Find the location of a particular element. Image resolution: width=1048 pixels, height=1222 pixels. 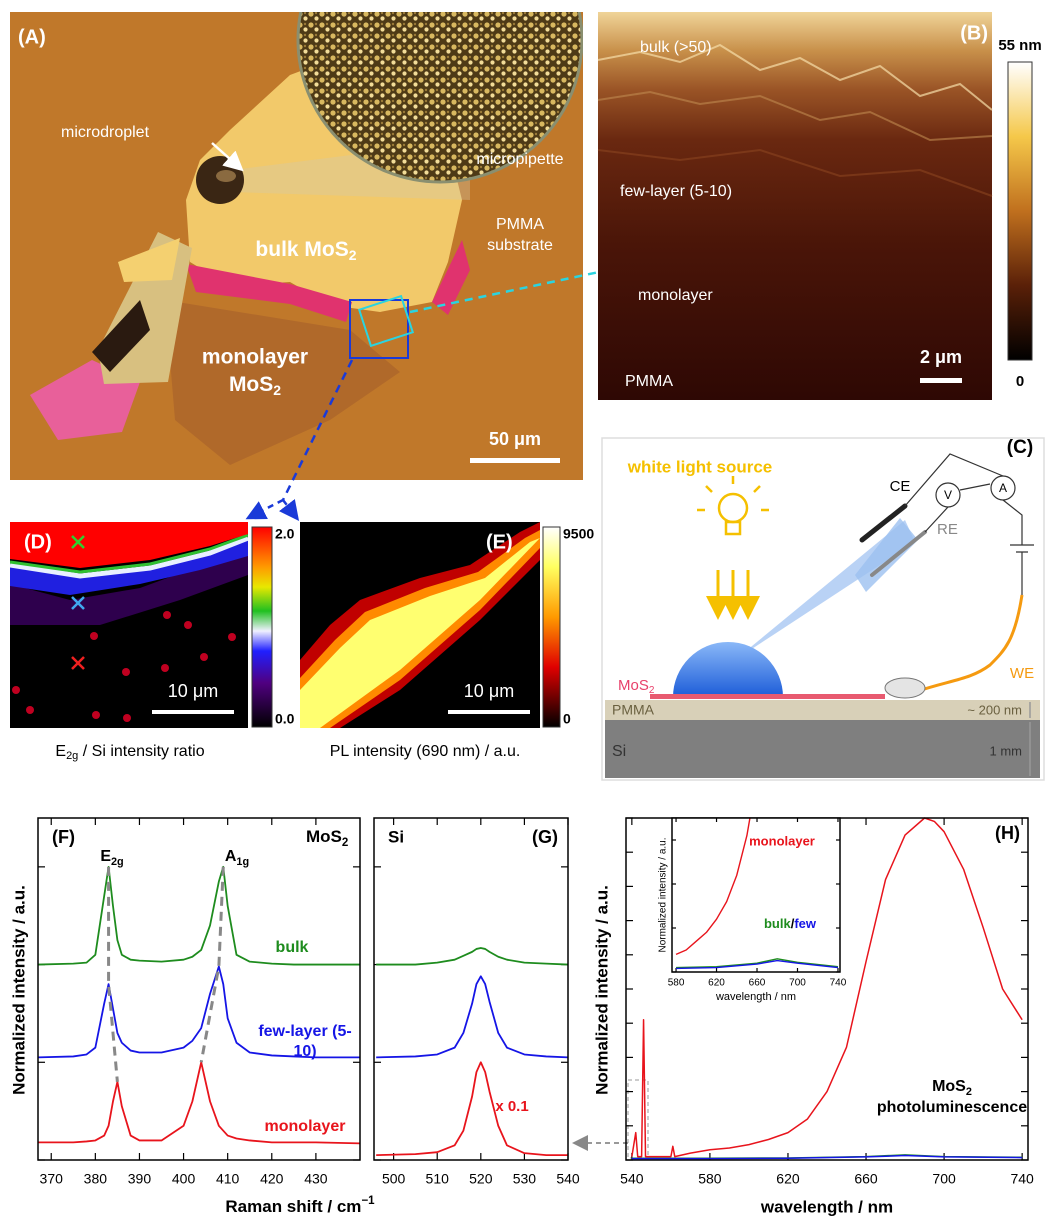

x-tick-label: 740 is located at coordinates (1022, 1179).